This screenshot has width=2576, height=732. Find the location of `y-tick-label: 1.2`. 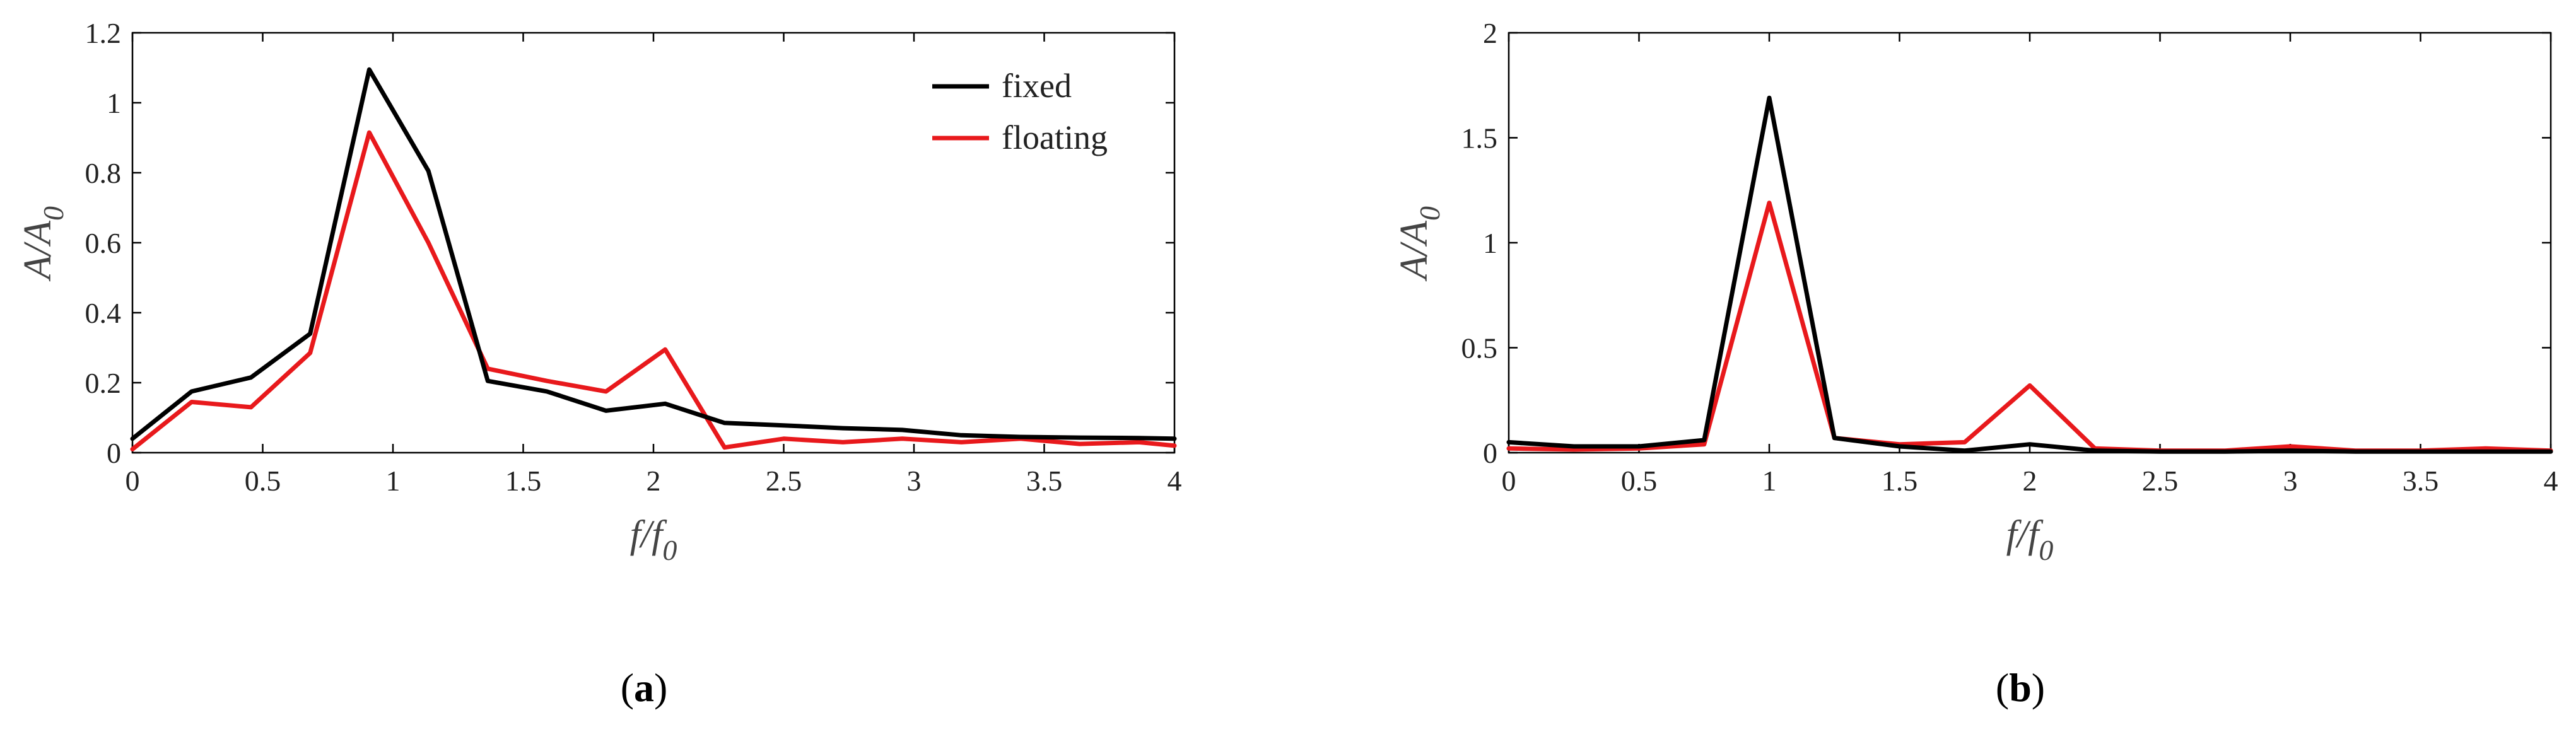

y-tick-label: 1.2 is located at coordinates (103, 33).